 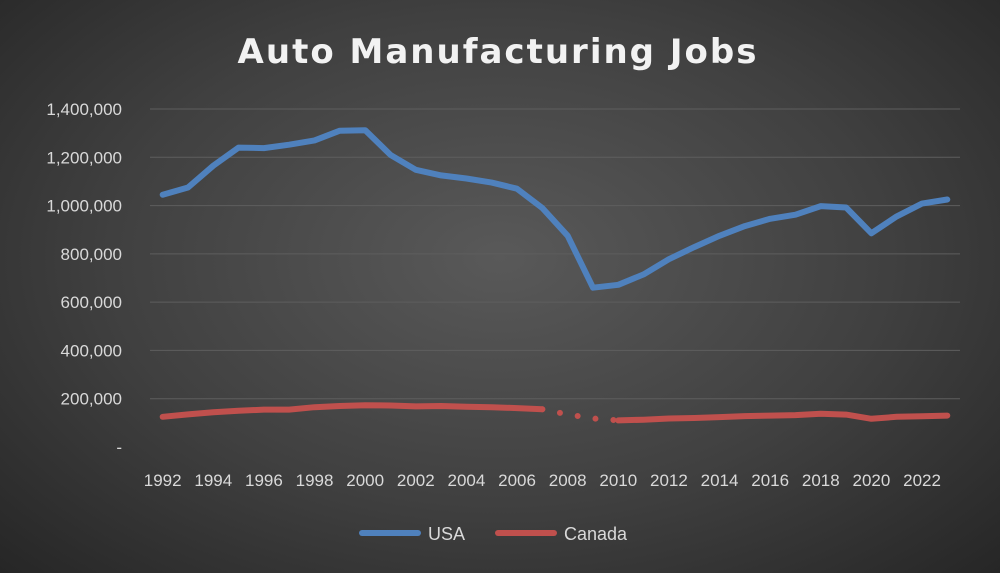 What do you see at coordinates (446, 534) in the screenshot?
I see `legend-label-usa: USA` at bounding box center [446, 534].